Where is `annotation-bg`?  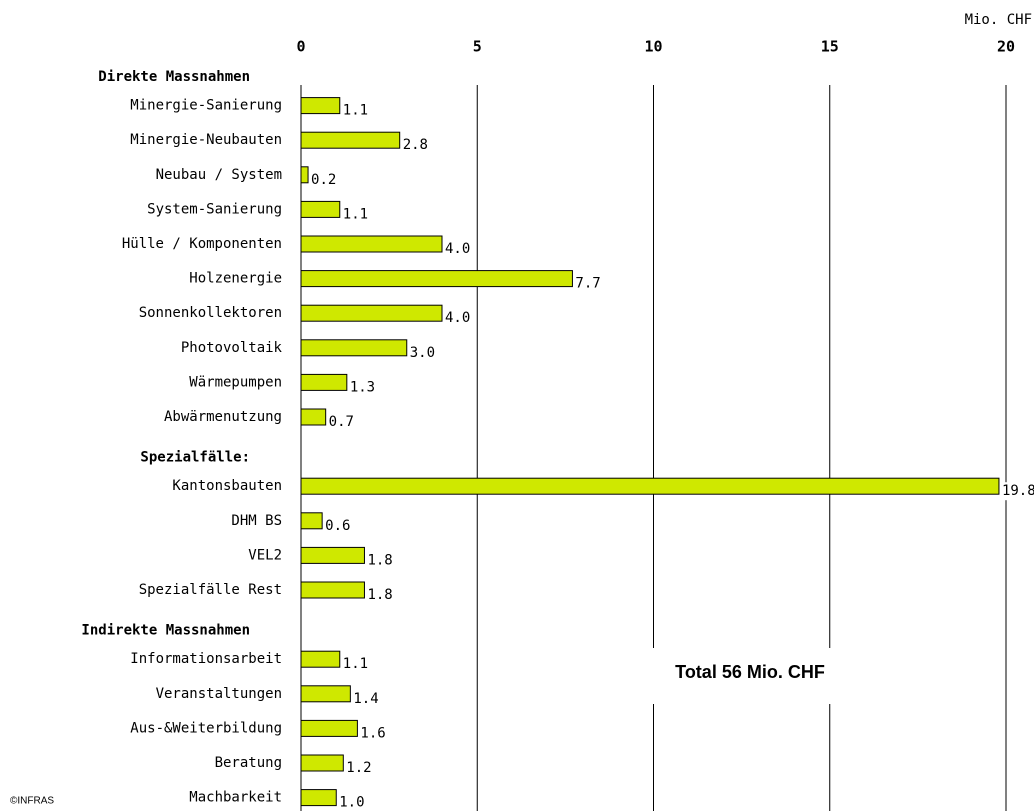 annotation-bg is located at coordinates (750, 676).